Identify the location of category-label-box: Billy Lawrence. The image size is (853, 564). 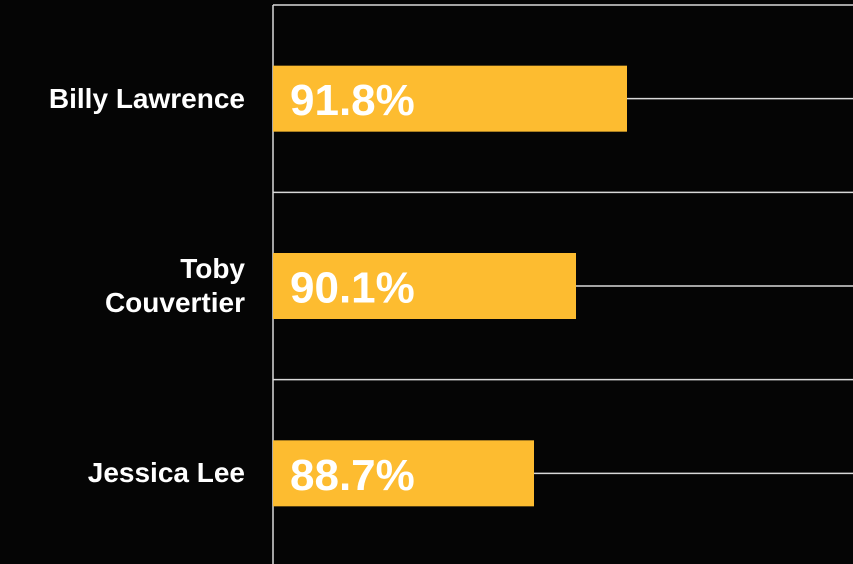
(137, 98).